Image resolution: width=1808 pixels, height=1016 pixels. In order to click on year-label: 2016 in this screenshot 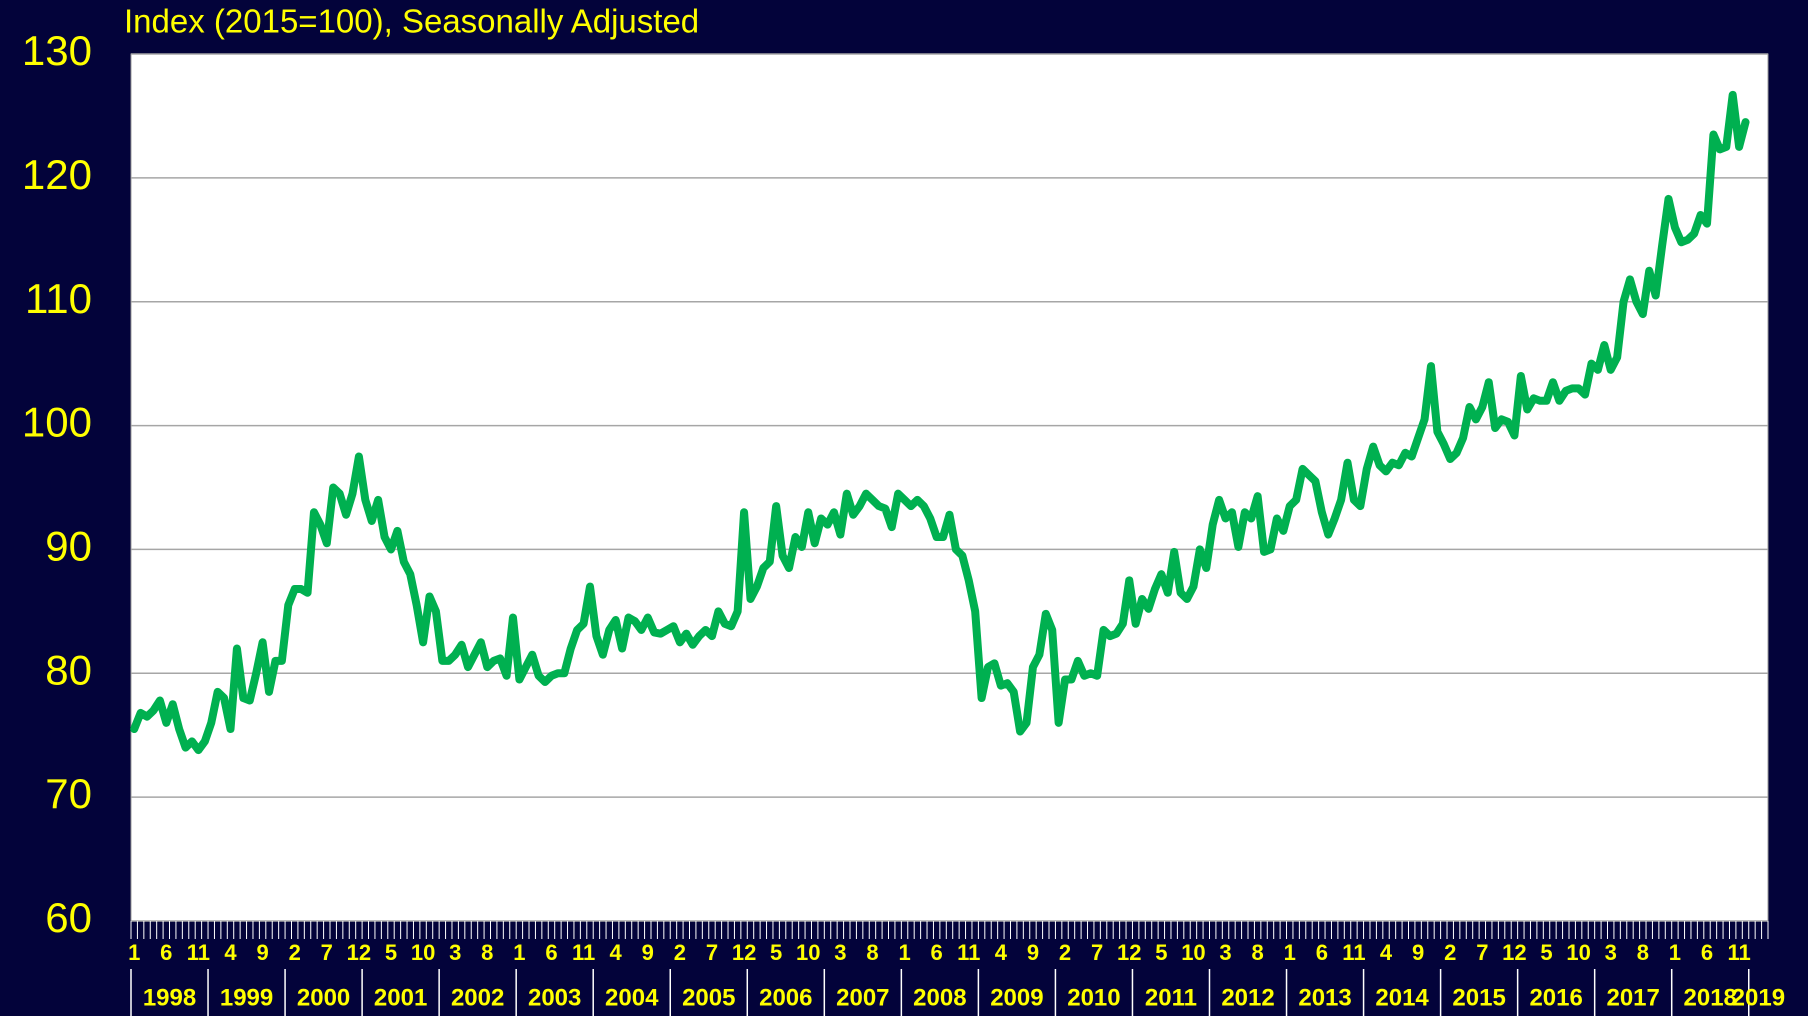, I will do `click(1555, 997)`.